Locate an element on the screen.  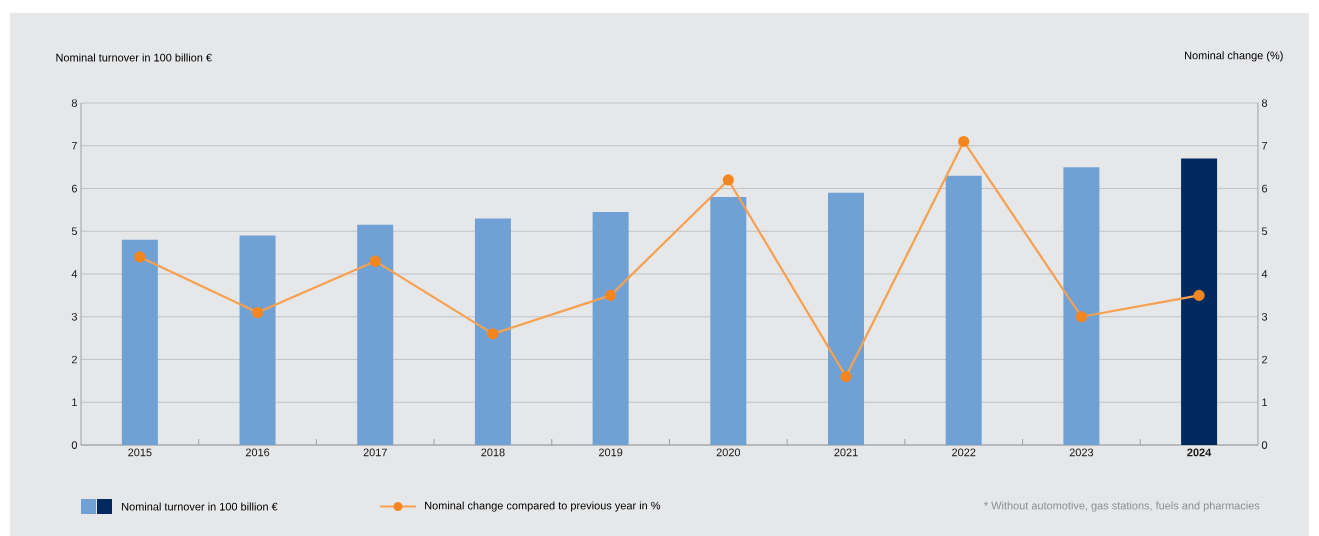
y2-tick-label: 1 is located at coordinates (1265, 402).